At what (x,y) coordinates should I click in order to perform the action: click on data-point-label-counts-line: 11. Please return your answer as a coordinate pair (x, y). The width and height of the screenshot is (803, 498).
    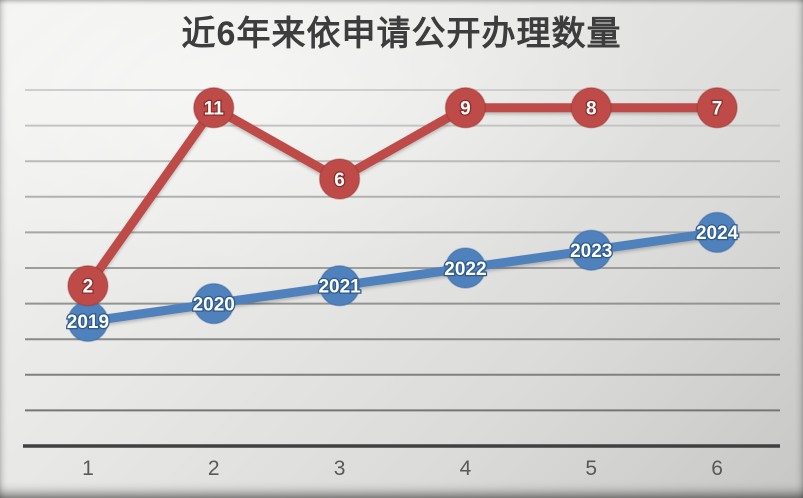
    Looking at the image, I should click on (214, 109).